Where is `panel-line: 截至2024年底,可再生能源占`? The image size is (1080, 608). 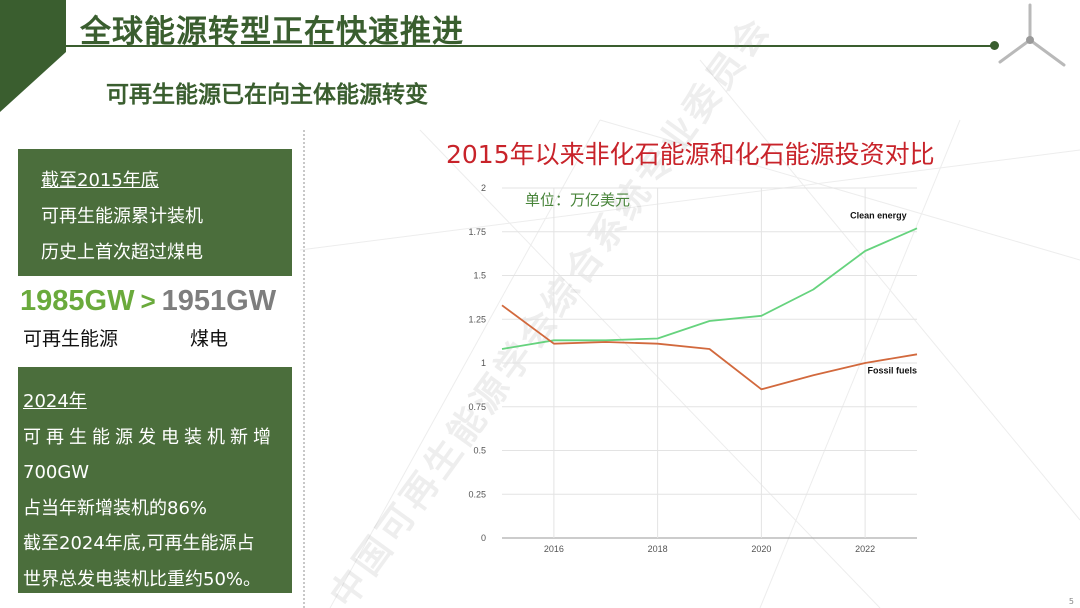
panel-line: 截至2024年底,可再生能源占 is located at coordinates (139, 543).